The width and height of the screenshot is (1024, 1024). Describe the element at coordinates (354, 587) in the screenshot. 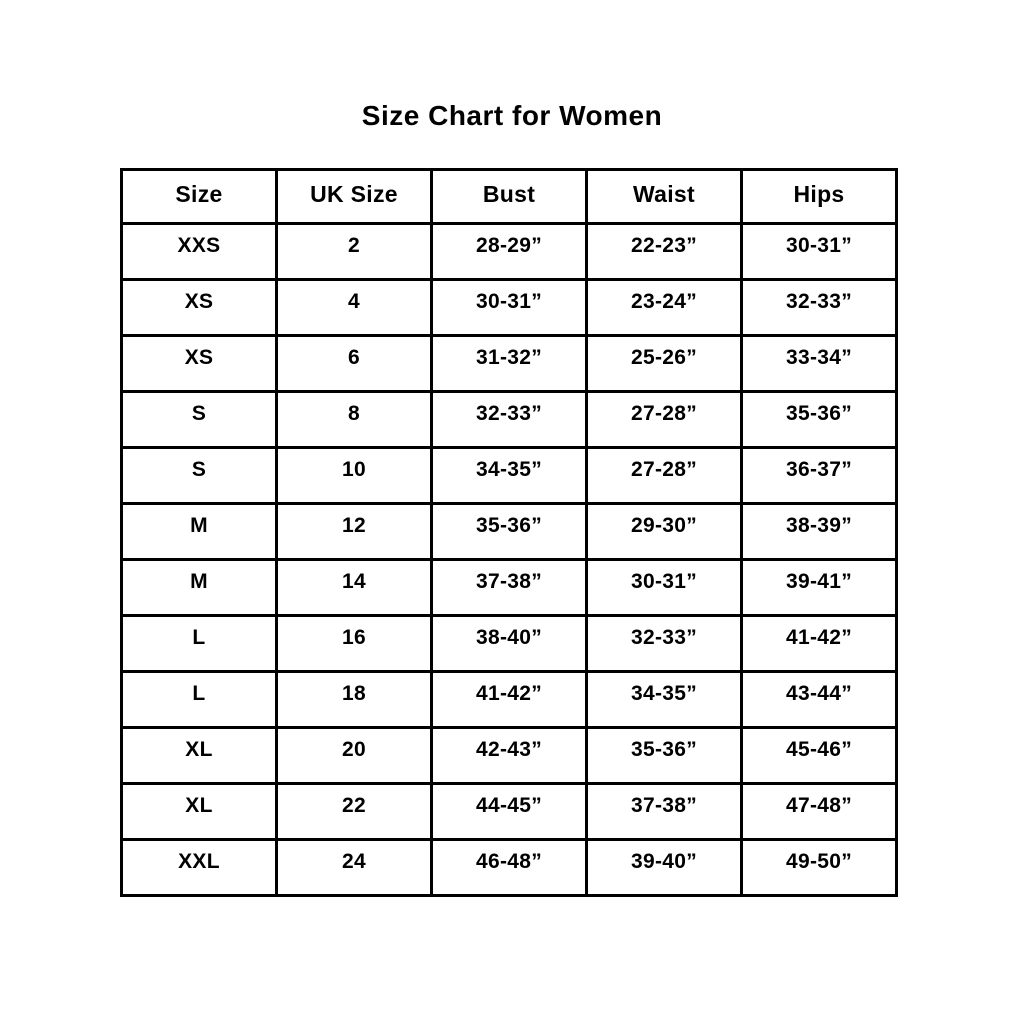

I see `cell-uk-size: 14` at that location.